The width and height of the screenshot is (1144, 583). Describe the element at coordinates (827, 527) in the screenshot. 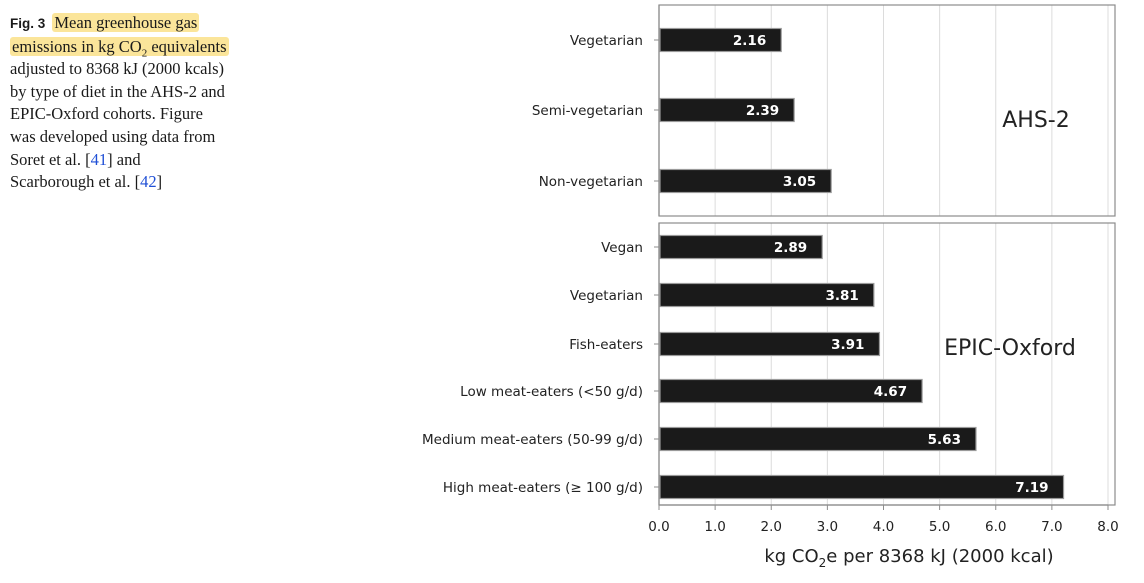

I see `x-tick-label: 3.0` at that location.